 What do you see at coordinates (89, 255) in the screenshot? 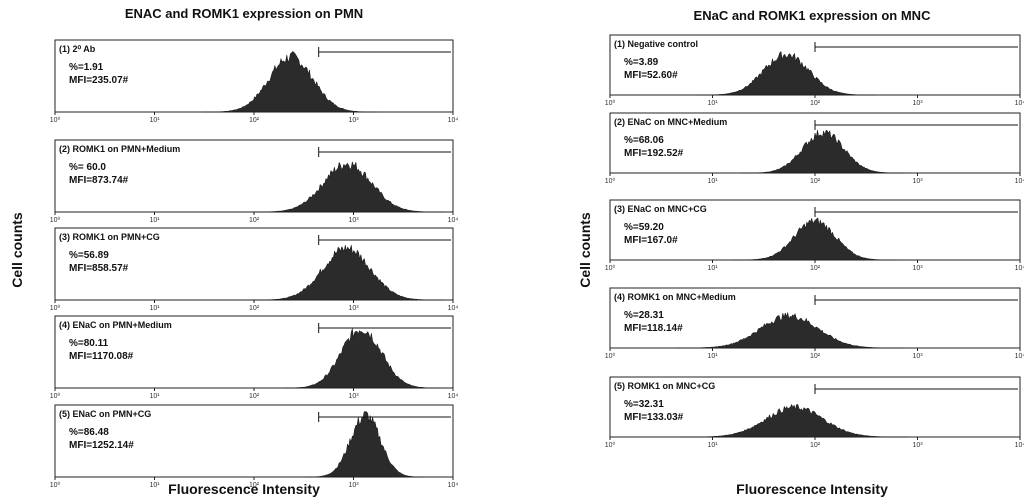
I see `percent-value: %=56.89` at bounding box center [89, 255].